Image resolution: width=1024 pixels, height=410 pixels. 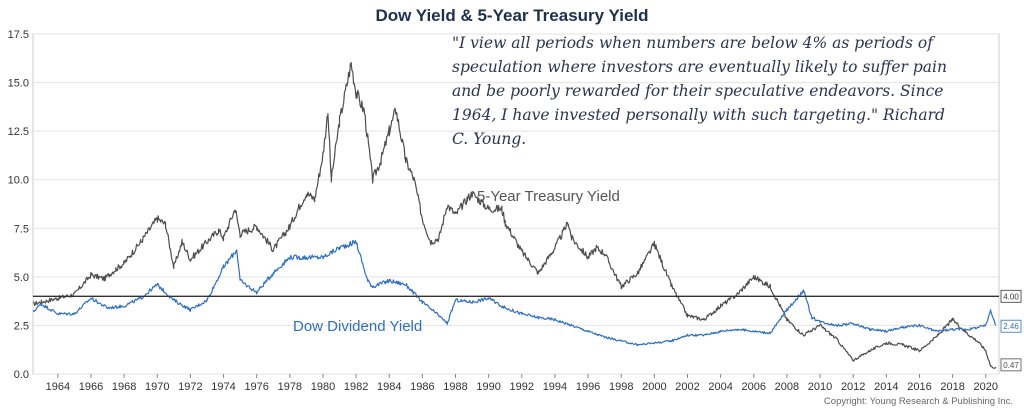 What do you see at coordinates (389, 387) in the screenshot?
I see `x-tick-label: 1984` at bounding box center [389, 387].